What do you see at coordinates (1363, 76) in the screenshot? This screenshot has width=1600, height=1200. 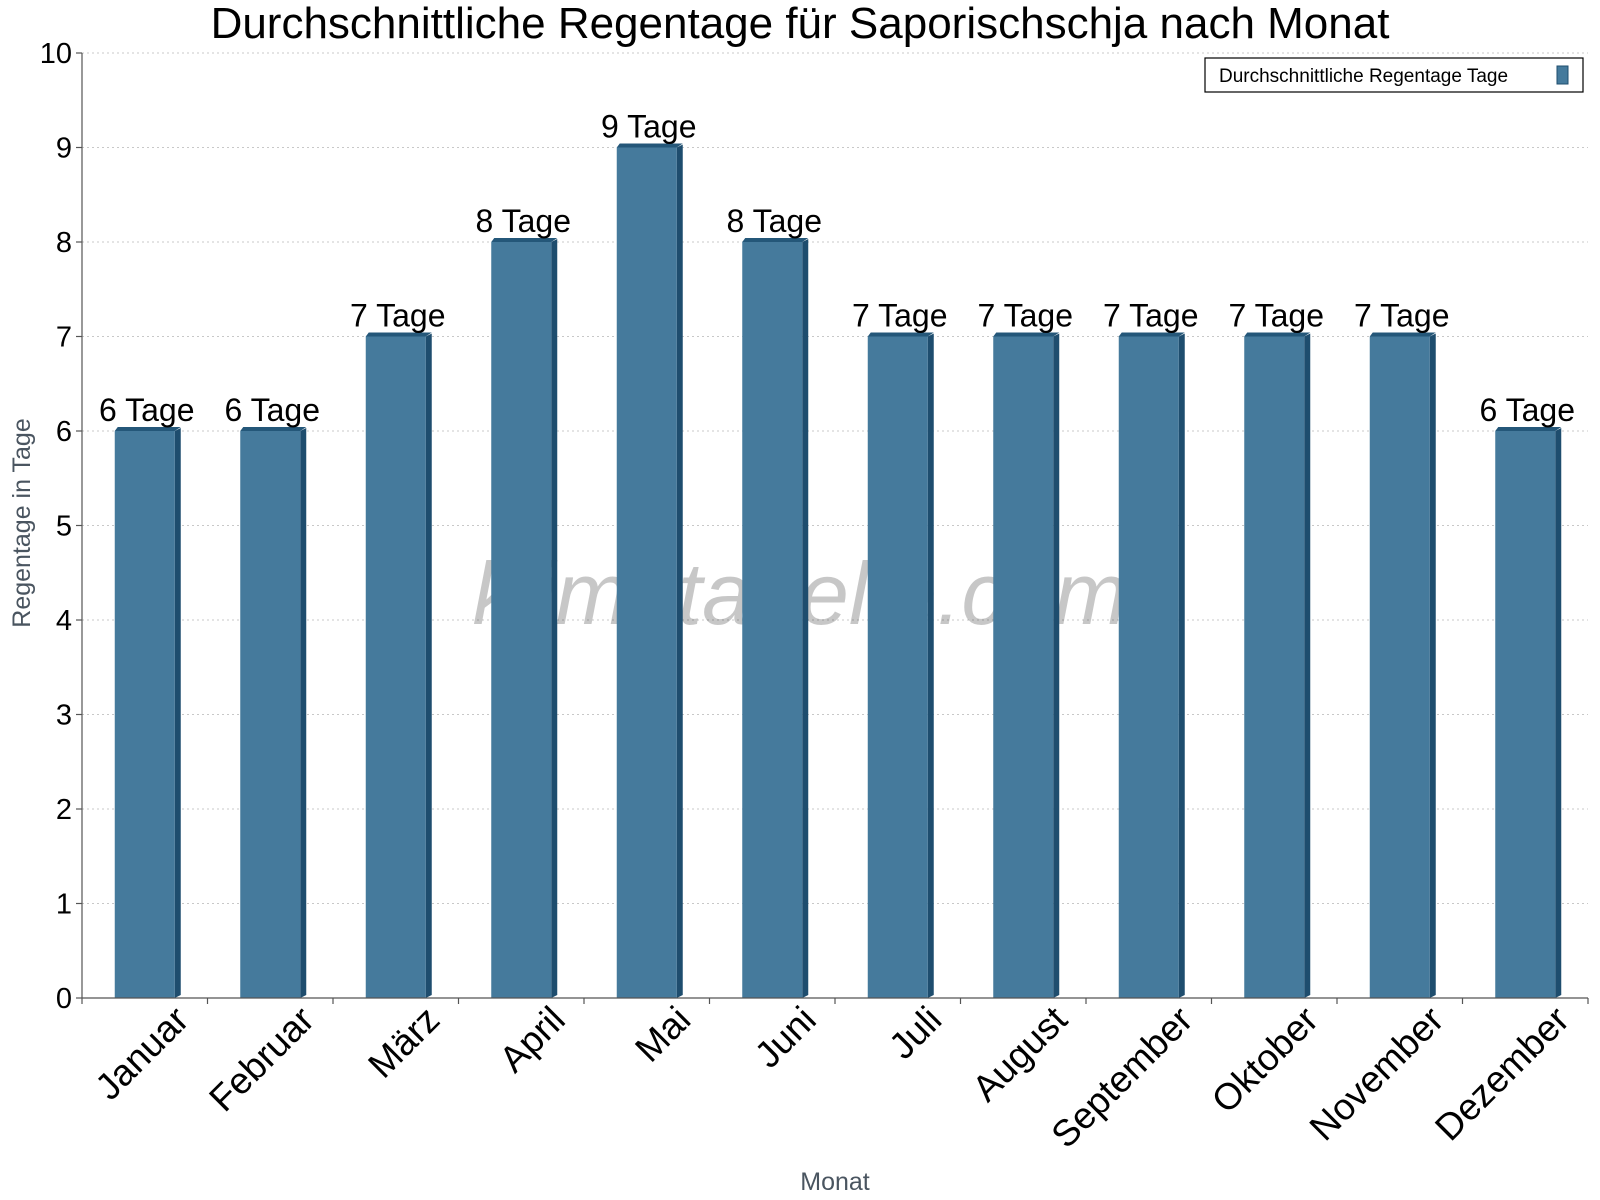 I see `legend-label: Durchschnittliche Regentage Tage` at bounding box center [1363, 76].